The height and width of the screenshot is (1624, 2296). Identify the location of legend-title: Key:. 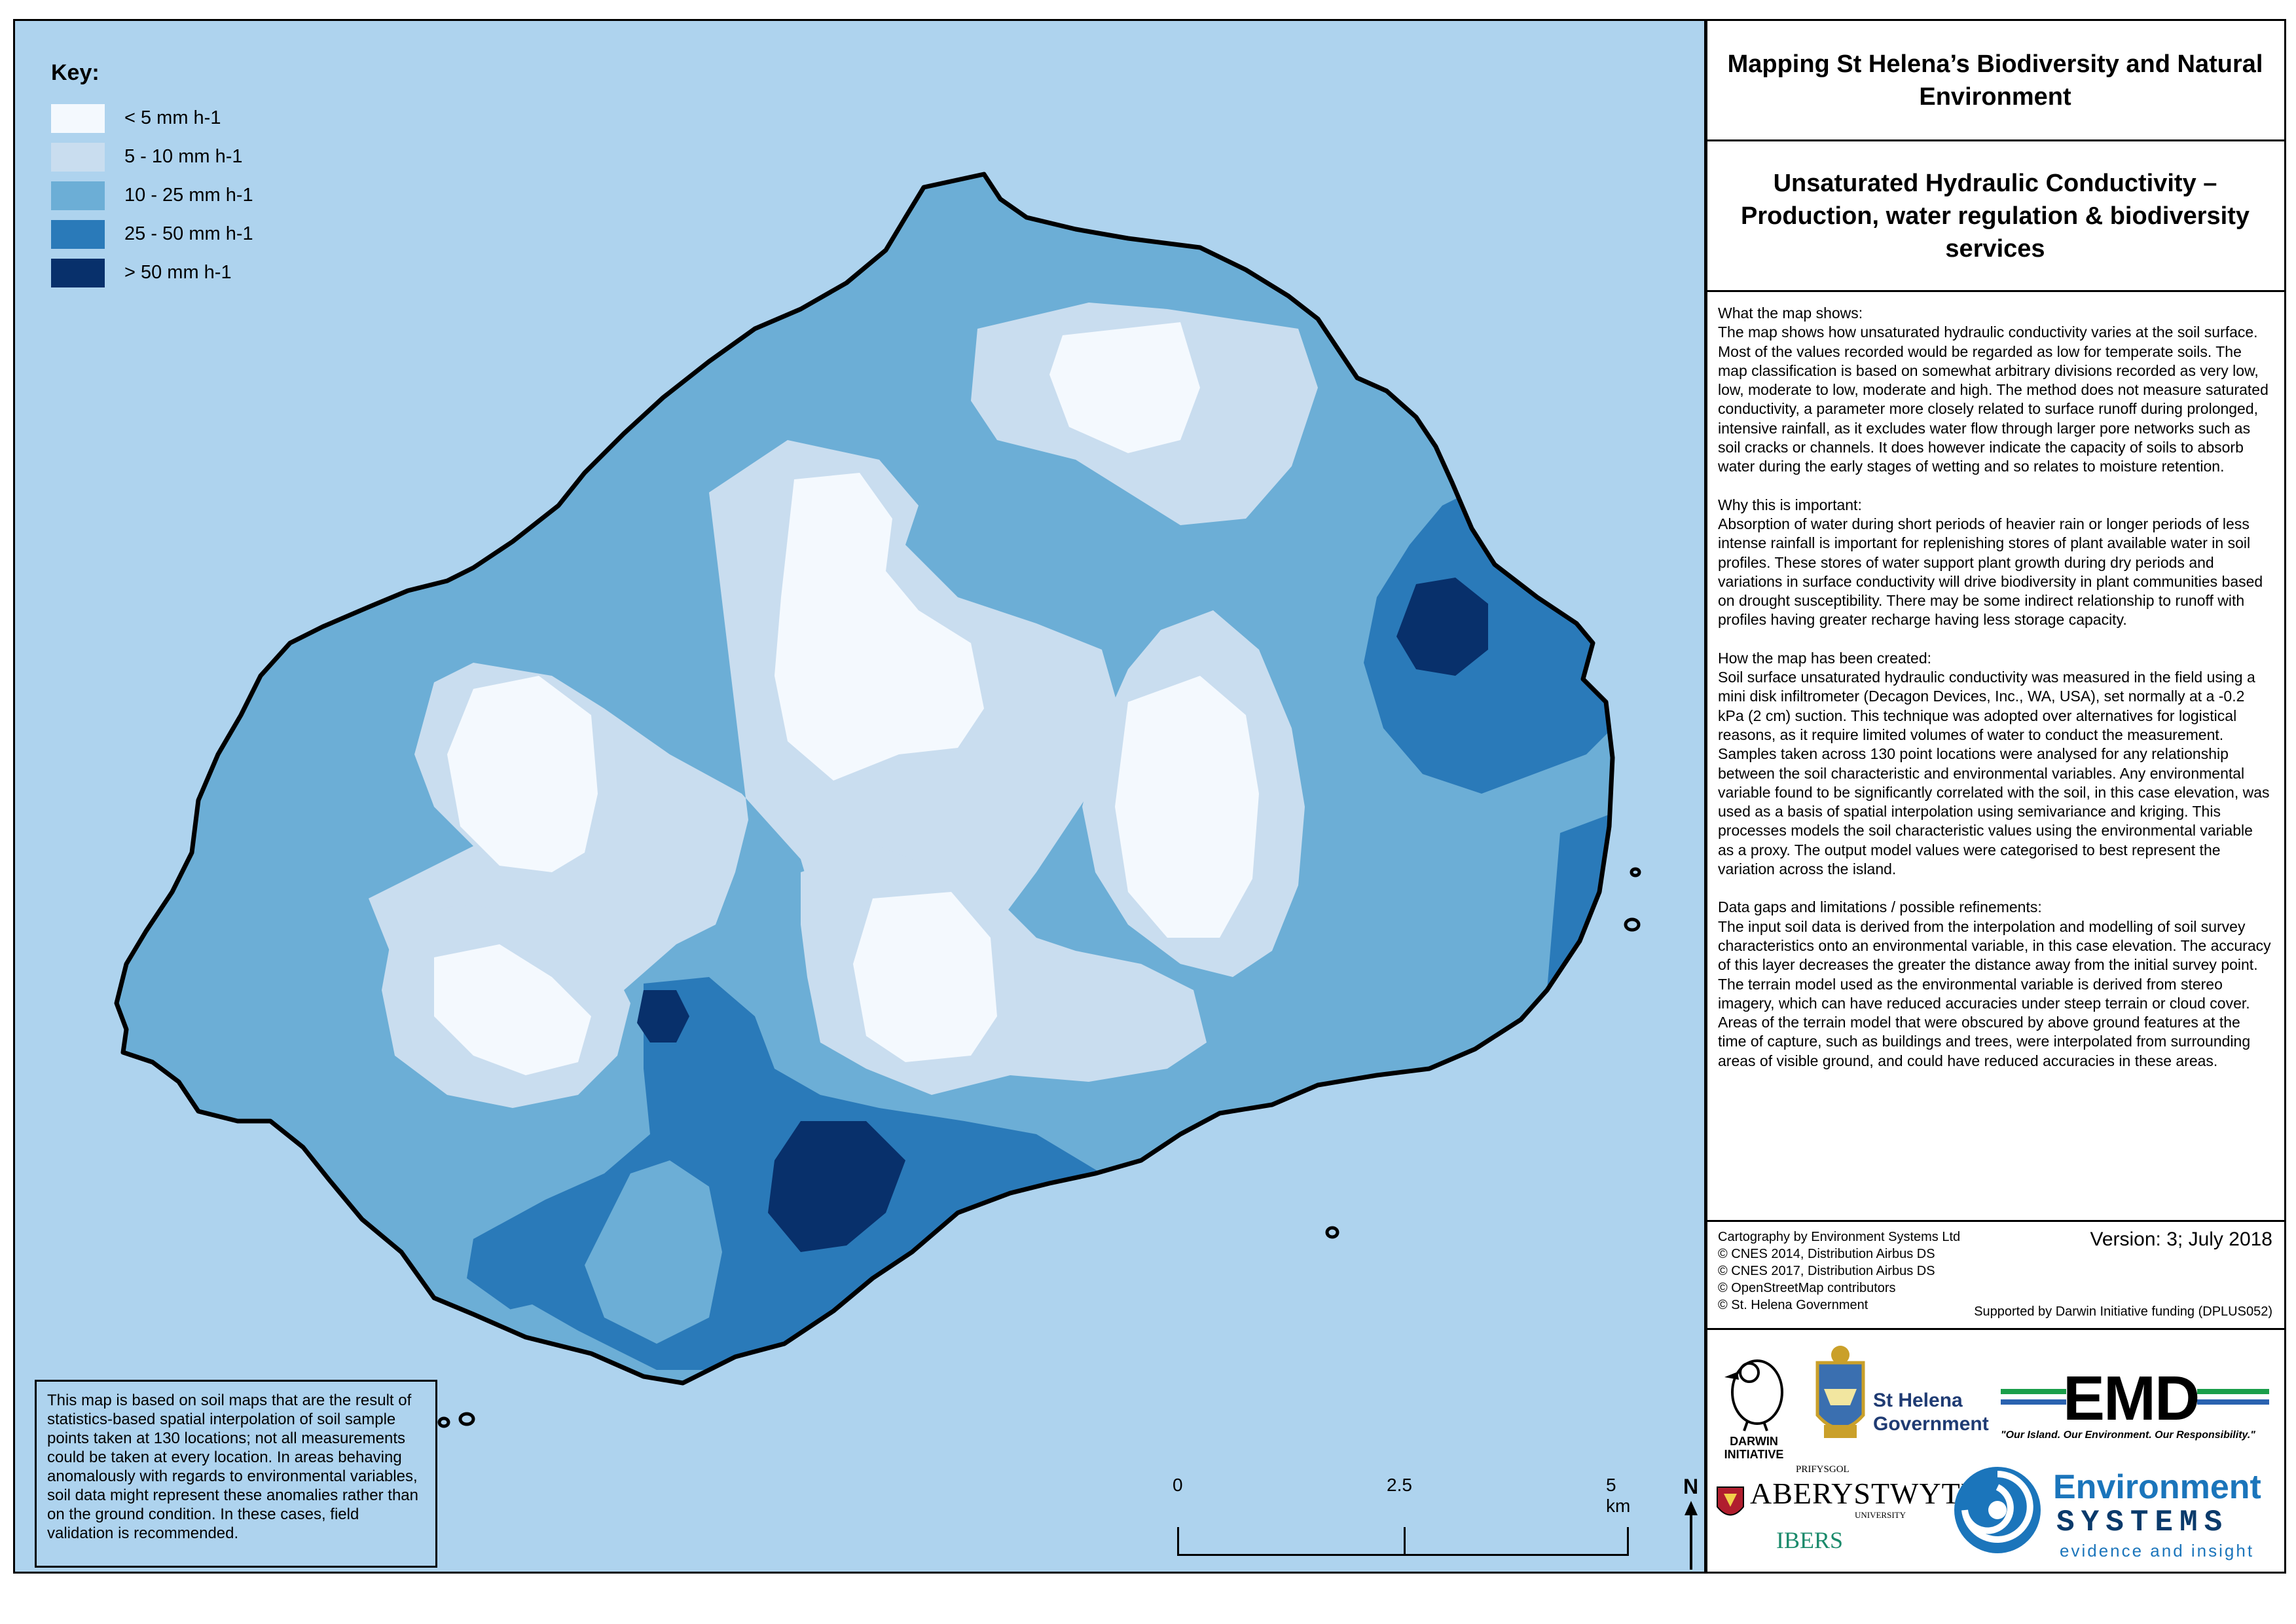
(75, 72).